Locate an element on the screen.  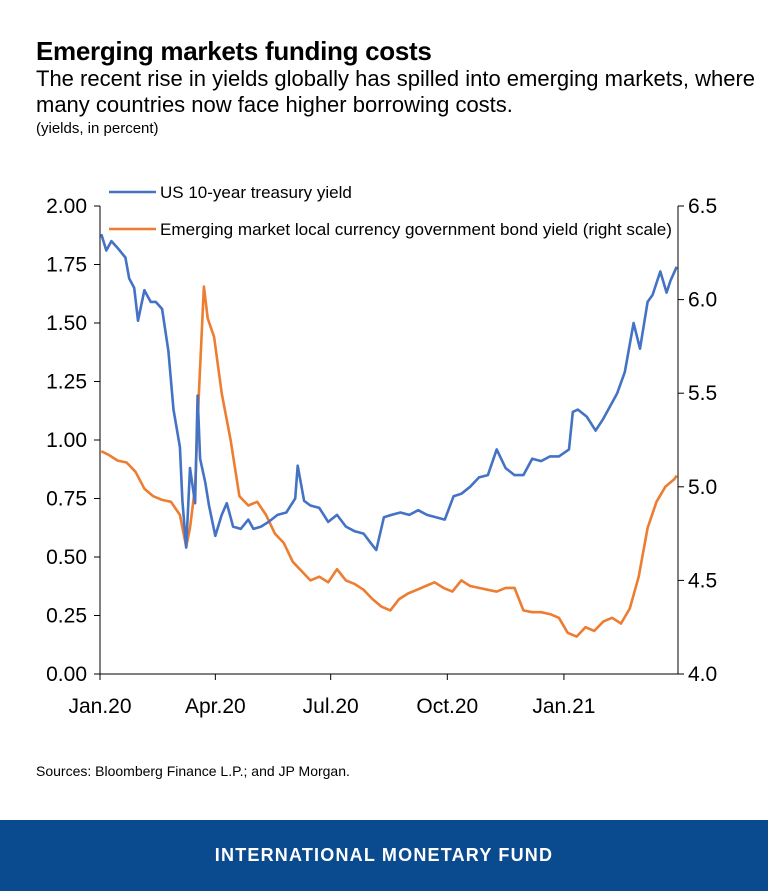
left-y-tick-label: 1.25 is located at coordinates (66, 382).